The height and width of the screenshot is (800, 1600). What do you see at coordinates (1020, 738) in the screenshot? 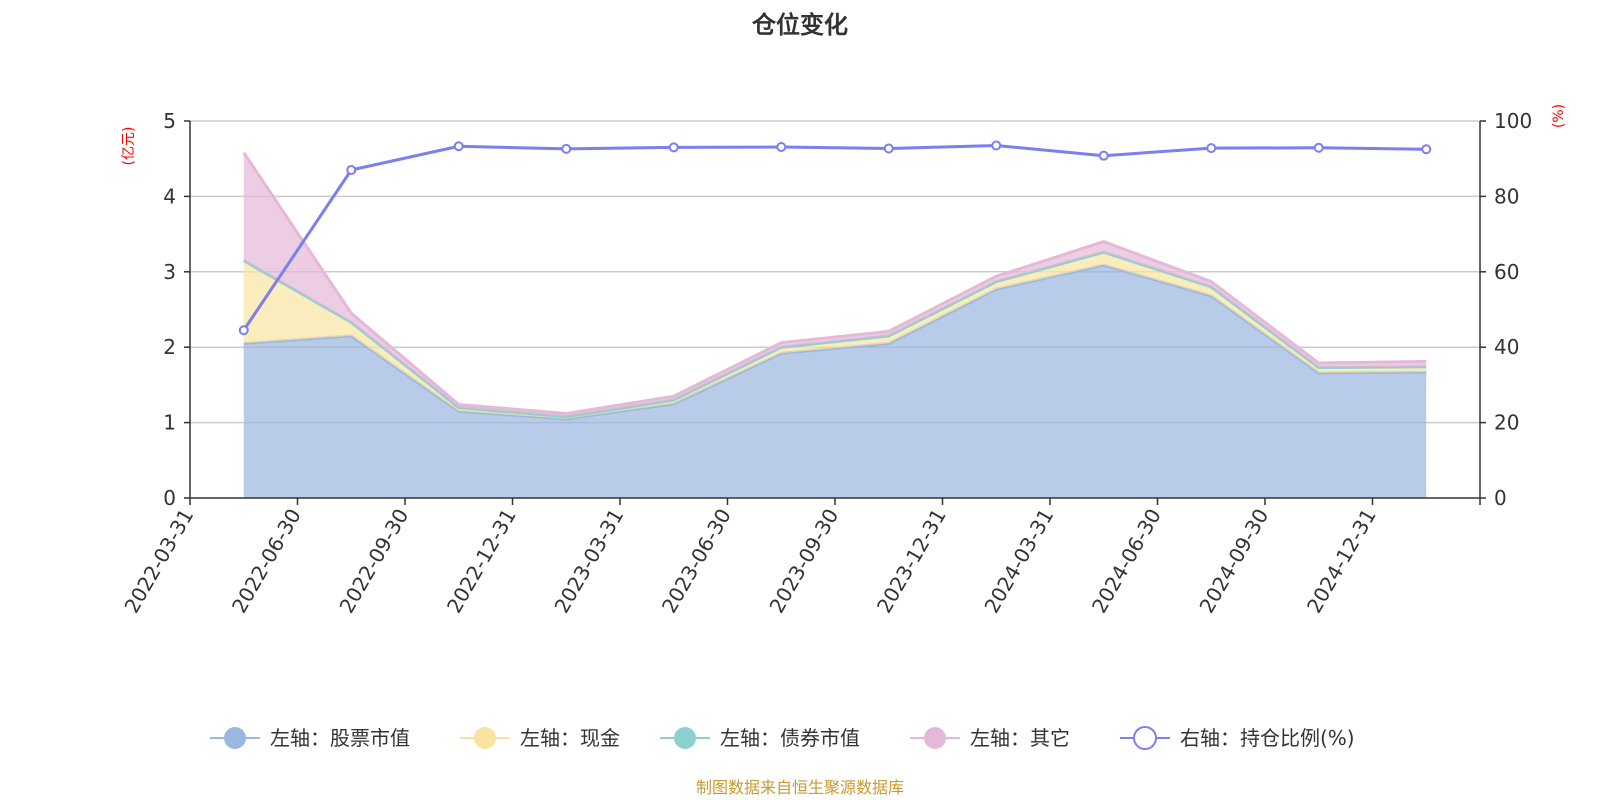
I see `legend-label: 左轴：其它` at bounding box center [1020, 738].